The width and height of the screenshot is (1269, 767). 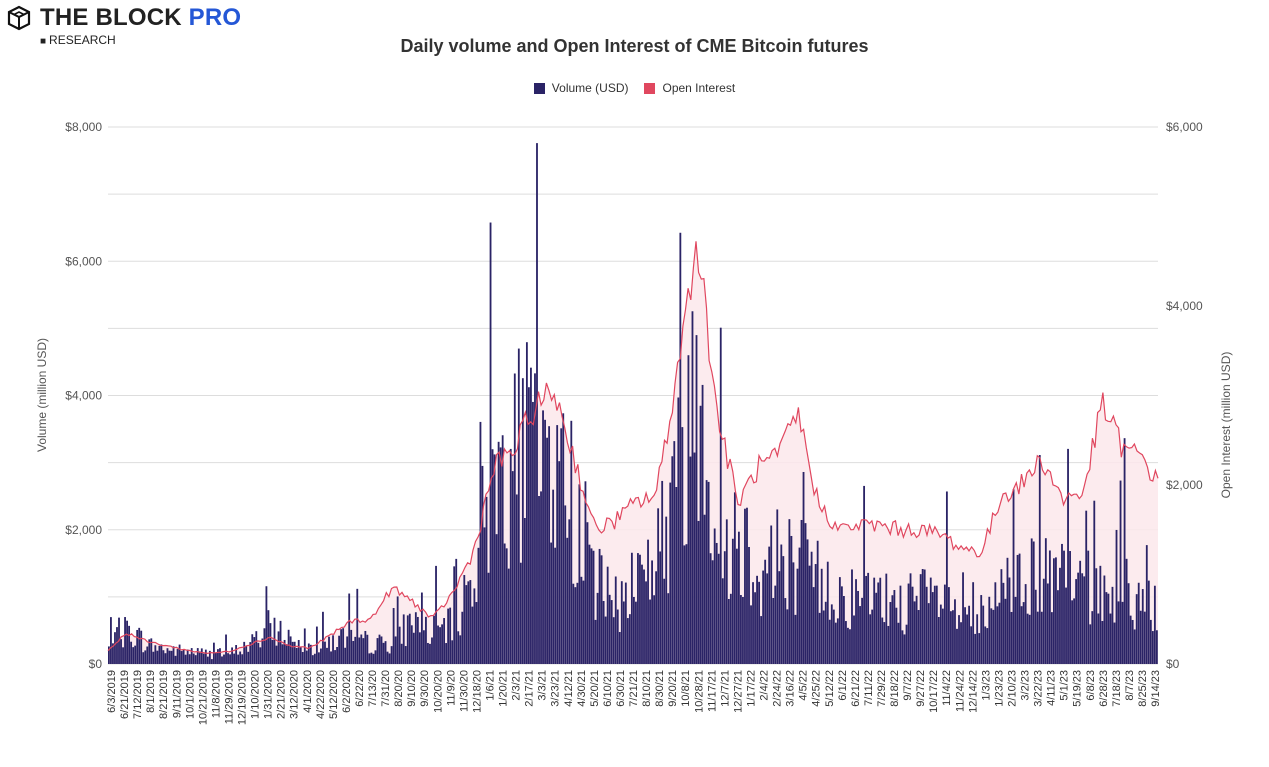 What do you see at coordinates (164, 694) in the screenshot?
I see `x-tick-label: 8/21/2019` at bounding box center [164, 694].